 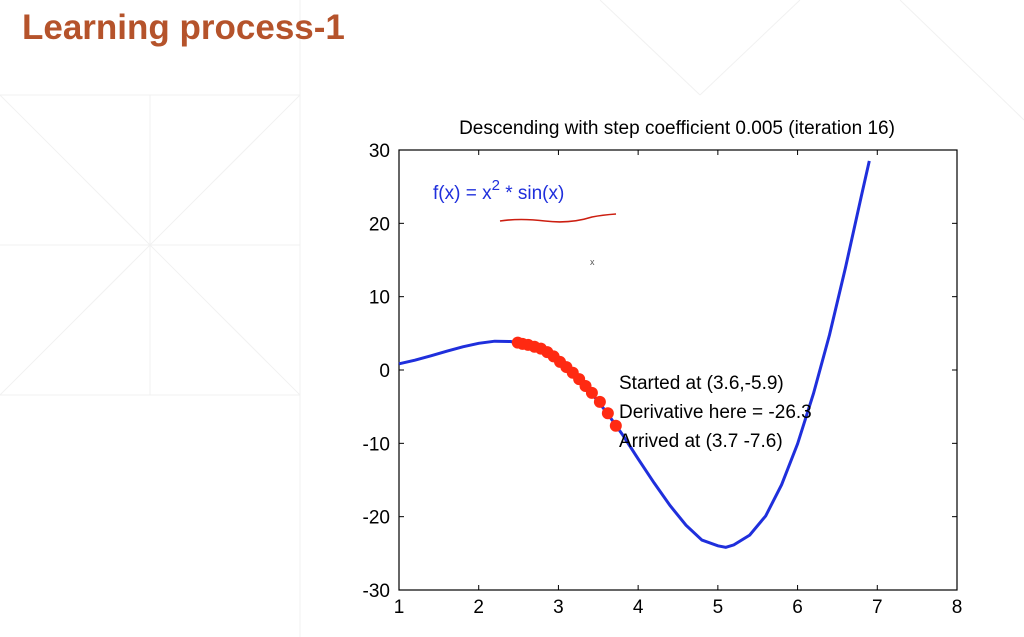 What do you see at coordinates (384, 371) in the screenshot?
I see `y-tick-label: 0` at bounding box center [384, 371].